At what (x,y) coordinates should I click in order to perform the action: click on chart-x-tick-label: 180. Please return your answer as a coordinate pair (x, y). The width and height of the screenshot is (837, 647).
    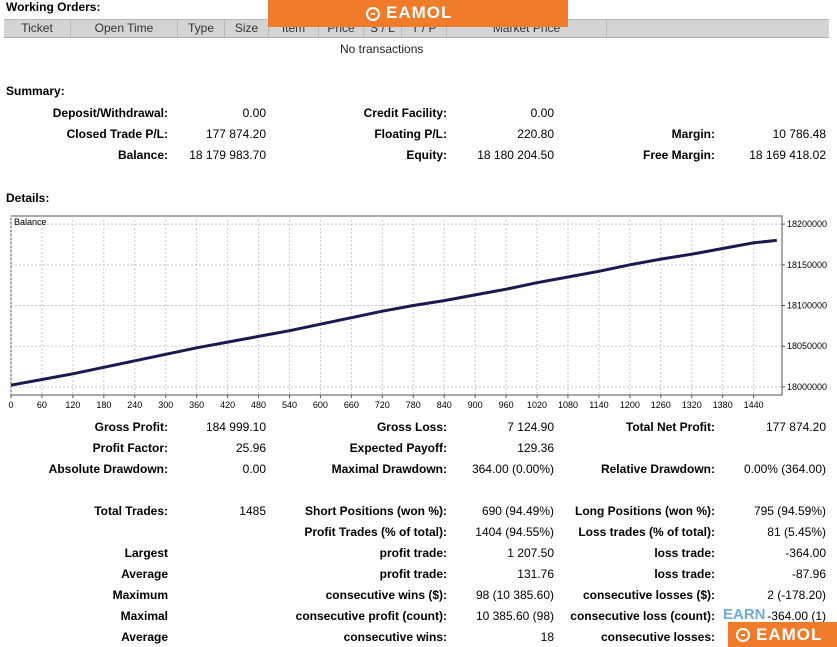
    Looking at the image, I should click on (103, 405).